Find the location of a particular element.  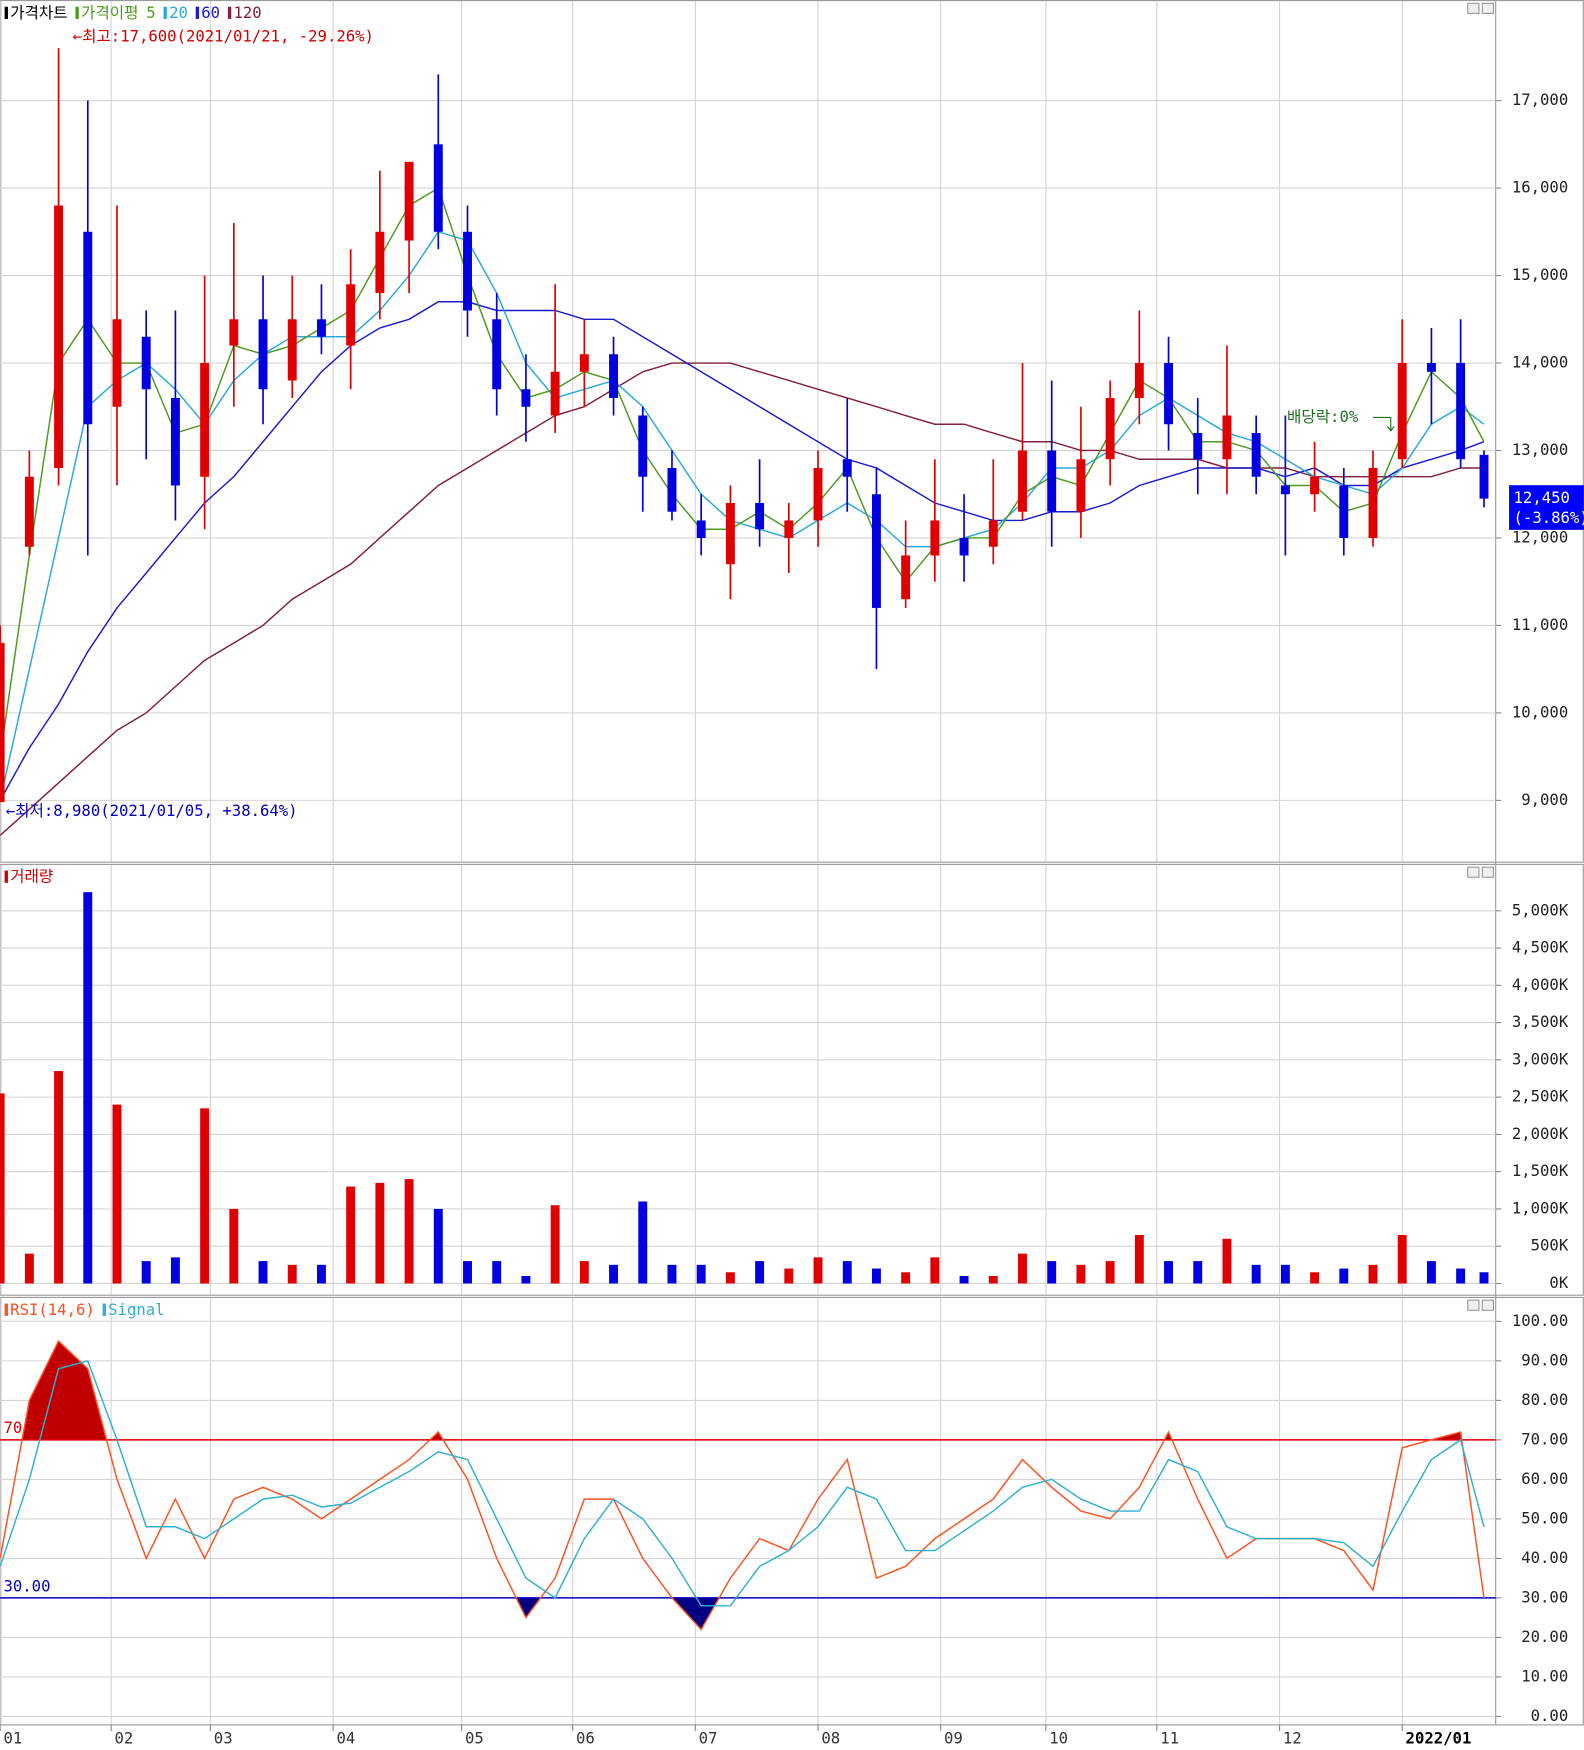

y-tick-label: 4,500K is located at coordinates (1540, 948).